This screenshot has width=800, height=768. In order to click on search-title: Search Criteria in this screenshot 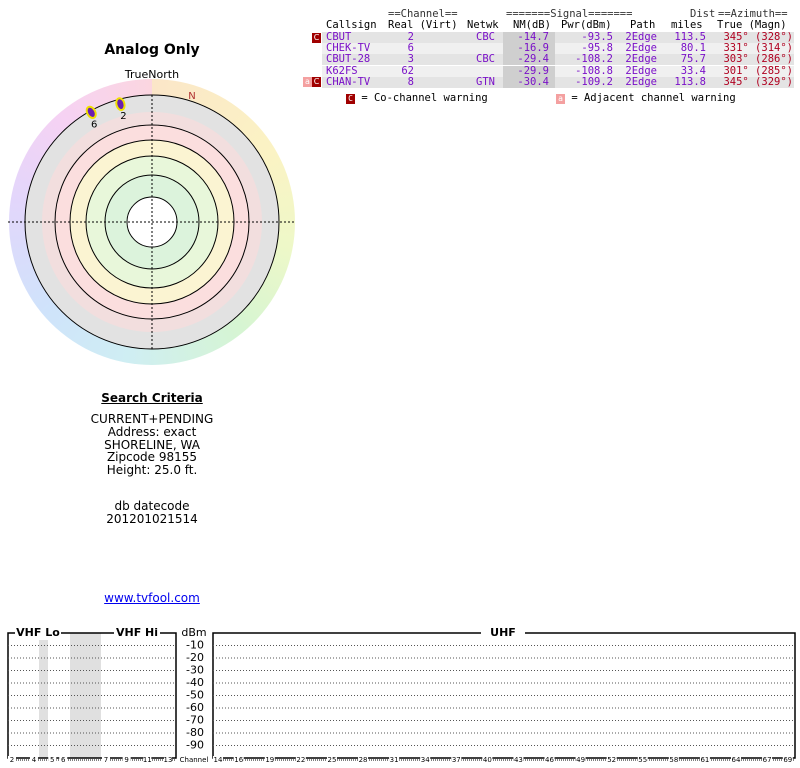, I will do `click(152, 398)`.